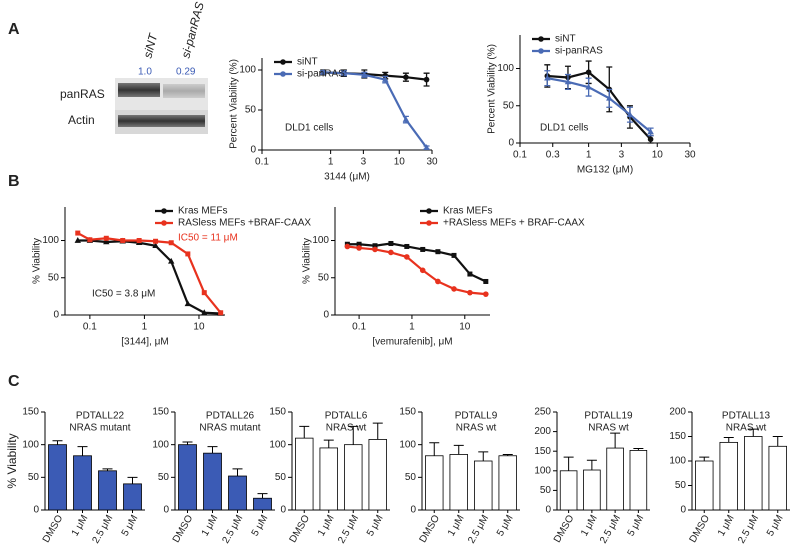 The height and width of the screenshot is (557, 800). What do you see at coordinates (149, 277) in the screenshot?
I see `series-line` at bounding box center [149, 277].